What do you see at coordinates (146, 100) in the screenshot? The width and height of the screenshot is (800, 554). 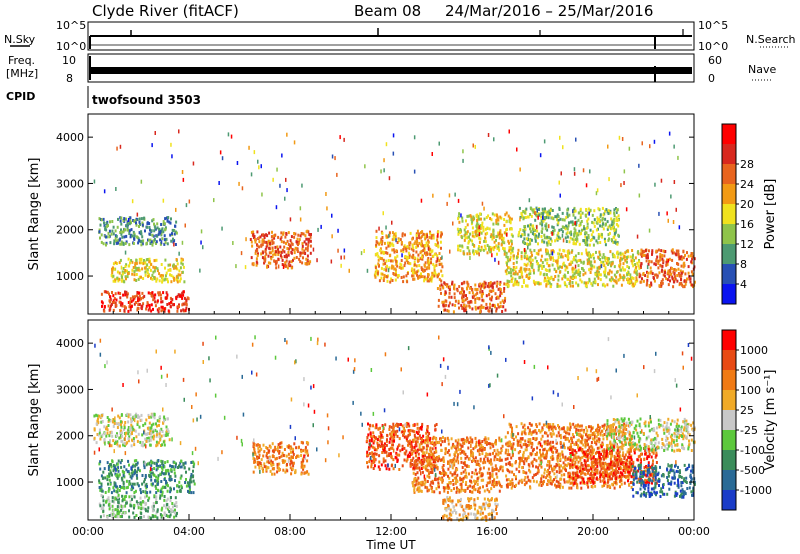 I see `cpid-value: twofsound 3503` at bounding box center [146, 100].